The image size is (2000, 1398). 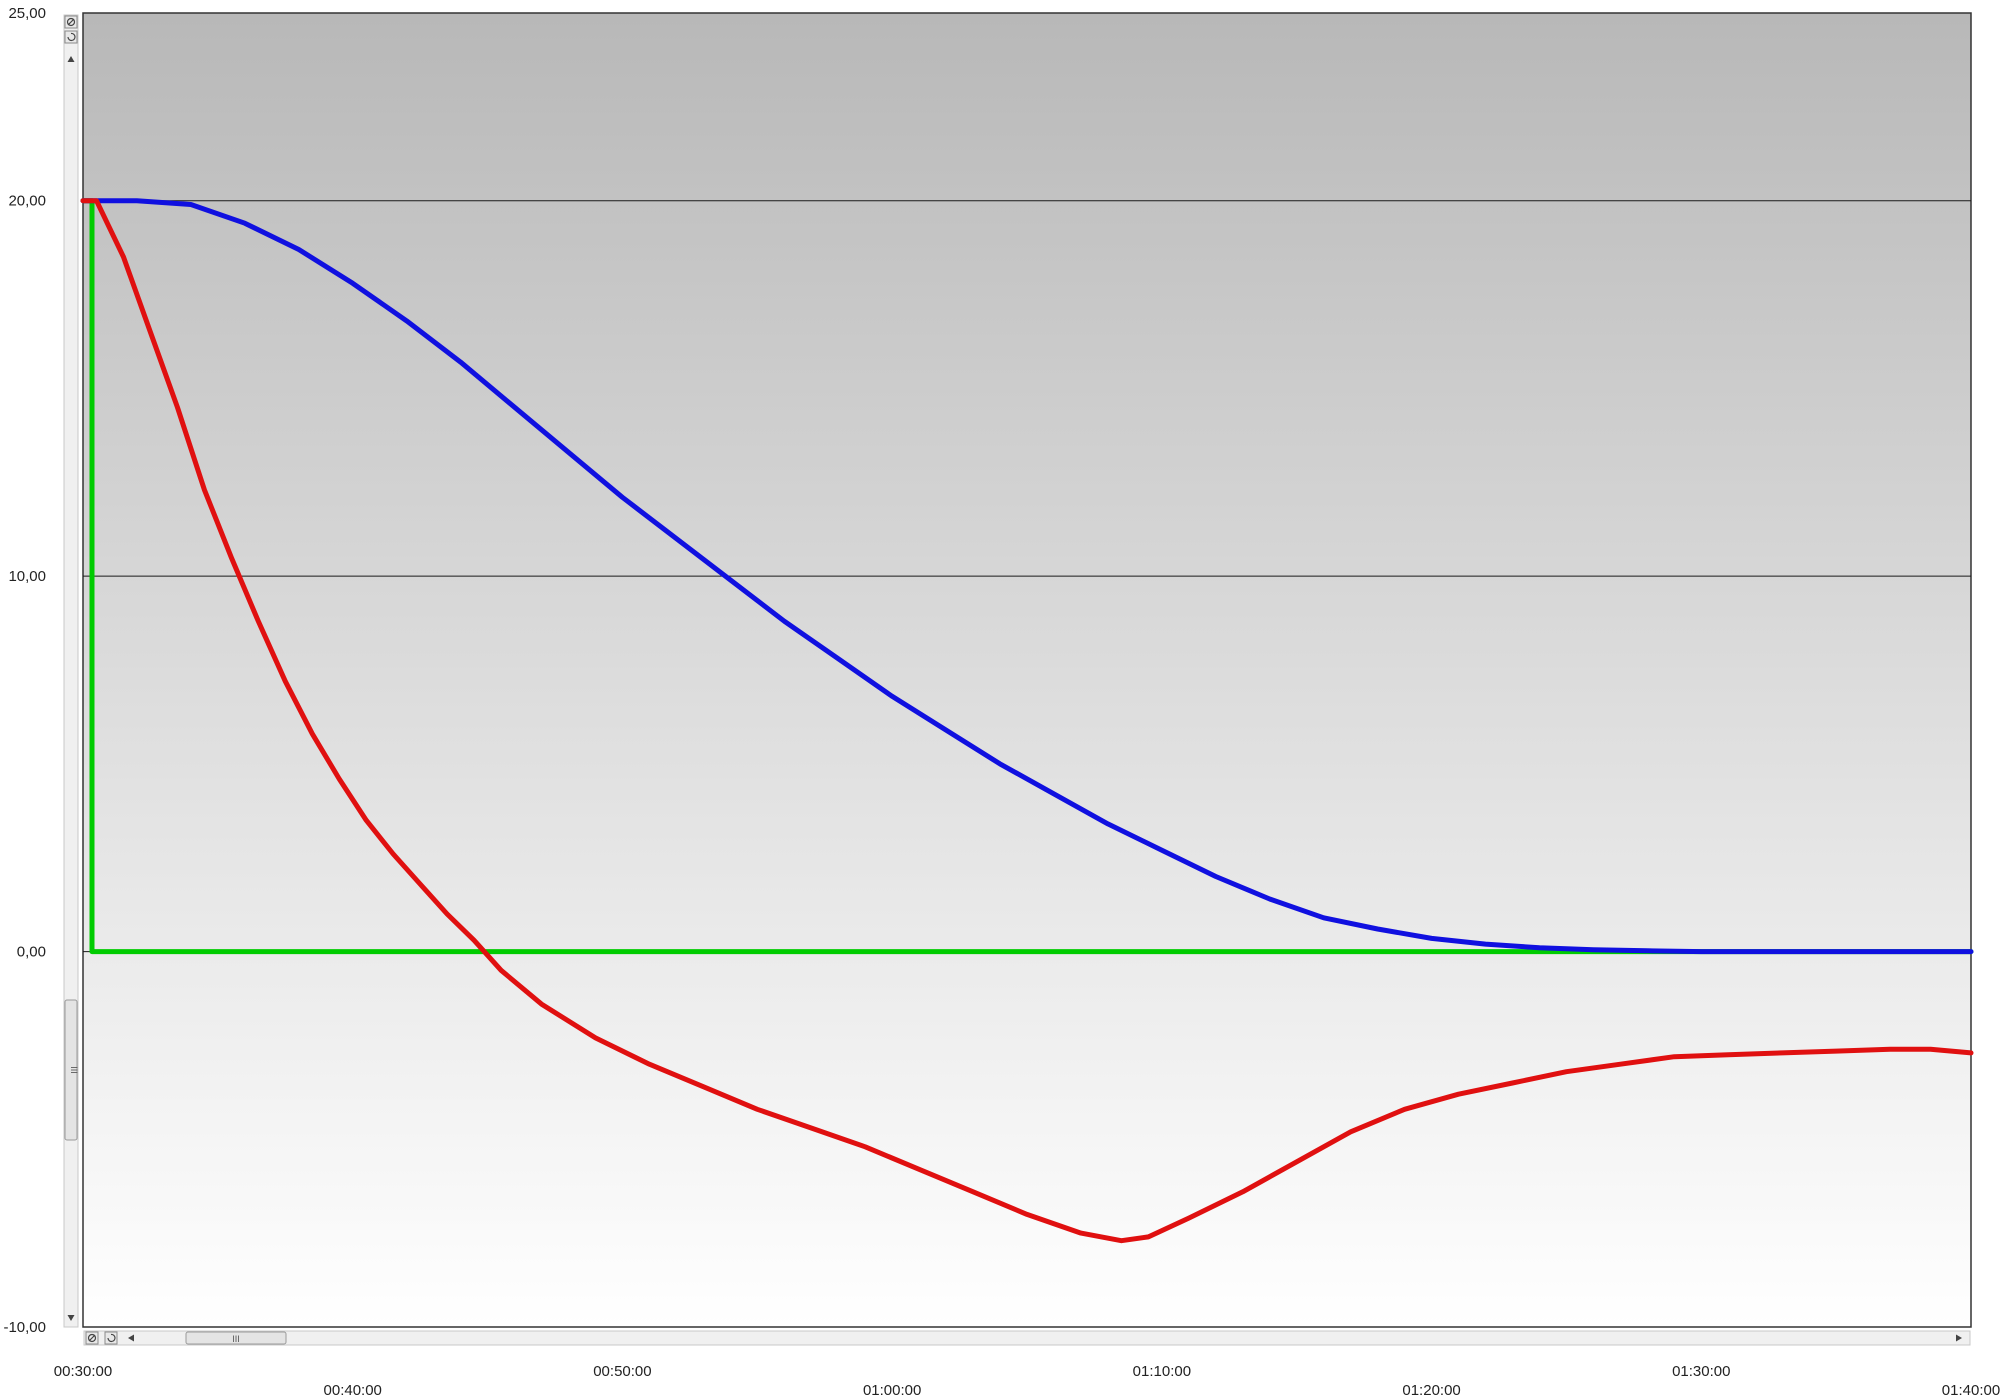 What do you see at coordinates (1431, 1390) in the screenshot?
I see `x-tick-label: 01:20:00` at bounding box center [1431, 1390].